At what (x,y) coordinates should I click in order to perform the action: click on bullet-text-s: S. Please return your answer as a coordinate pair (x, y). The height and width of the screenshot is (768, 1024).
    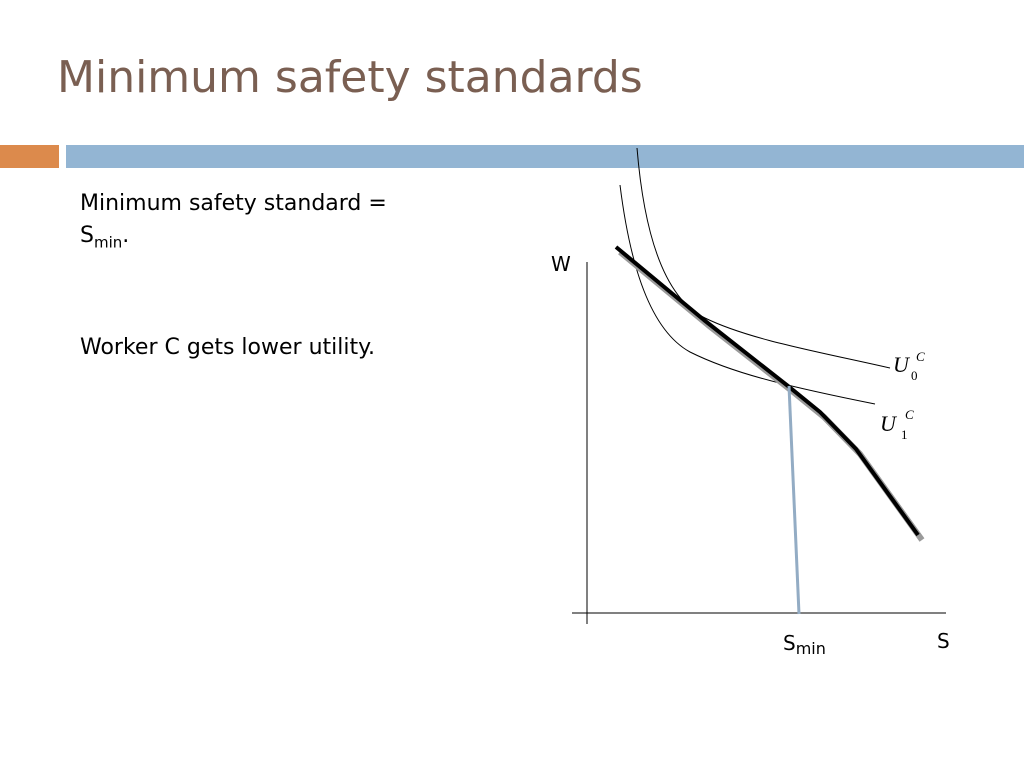
    Looking at the image, I should click on (87, 235).